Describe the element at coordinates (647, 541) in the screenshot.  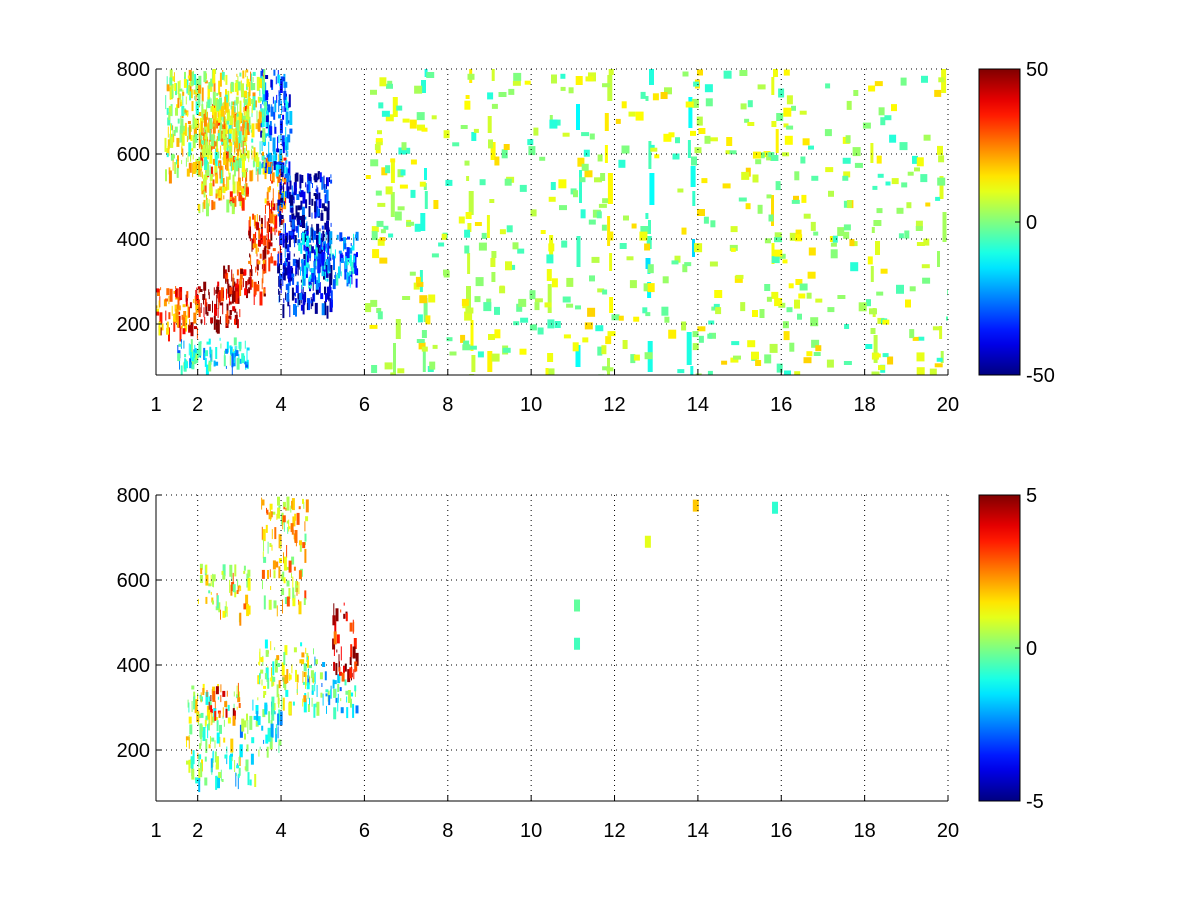
I see `heatmap-speck` at that location.